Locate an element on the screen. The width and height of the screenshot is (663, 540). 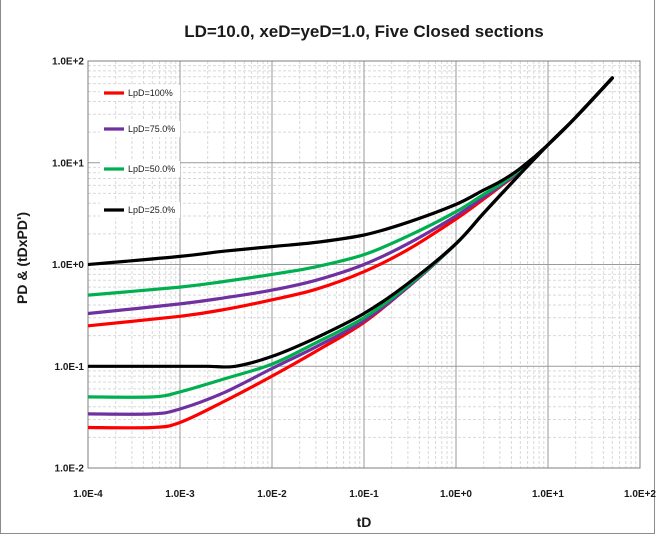
x-tick-label: 1.0E-2 is located at coordinates (272, 494).